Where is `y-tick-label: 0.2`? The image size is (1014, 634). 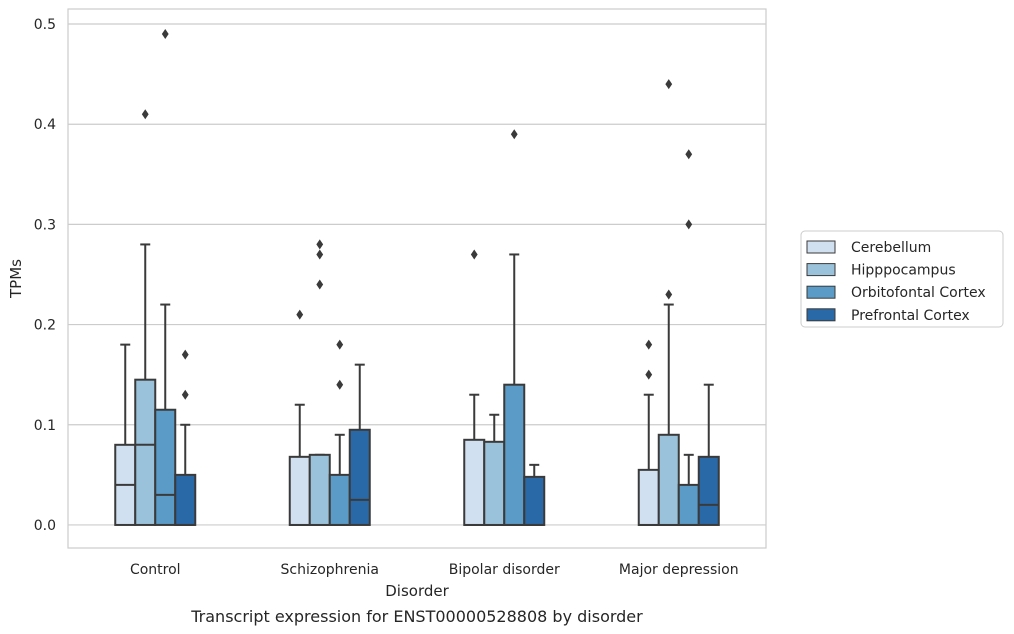 y-tick-label: 0.2 is located at coordinates (45, 326).